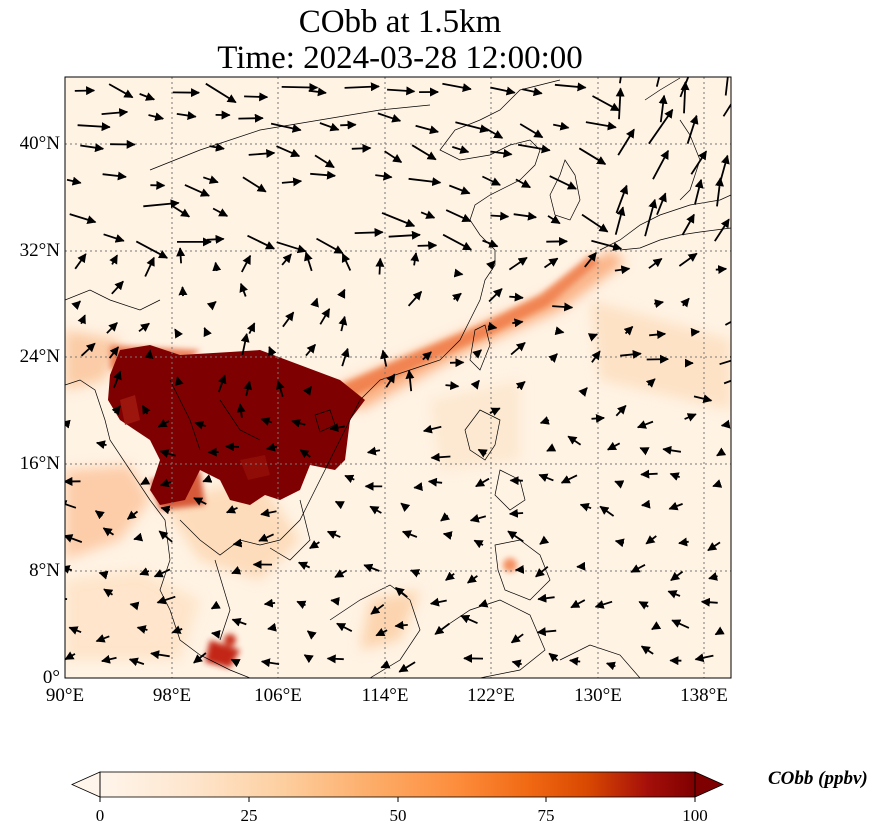  What do you see at coordinates (39, 143) in the screenshot?
I see `lat-tick-40n: 40°N` at bounding box center [39, 143].